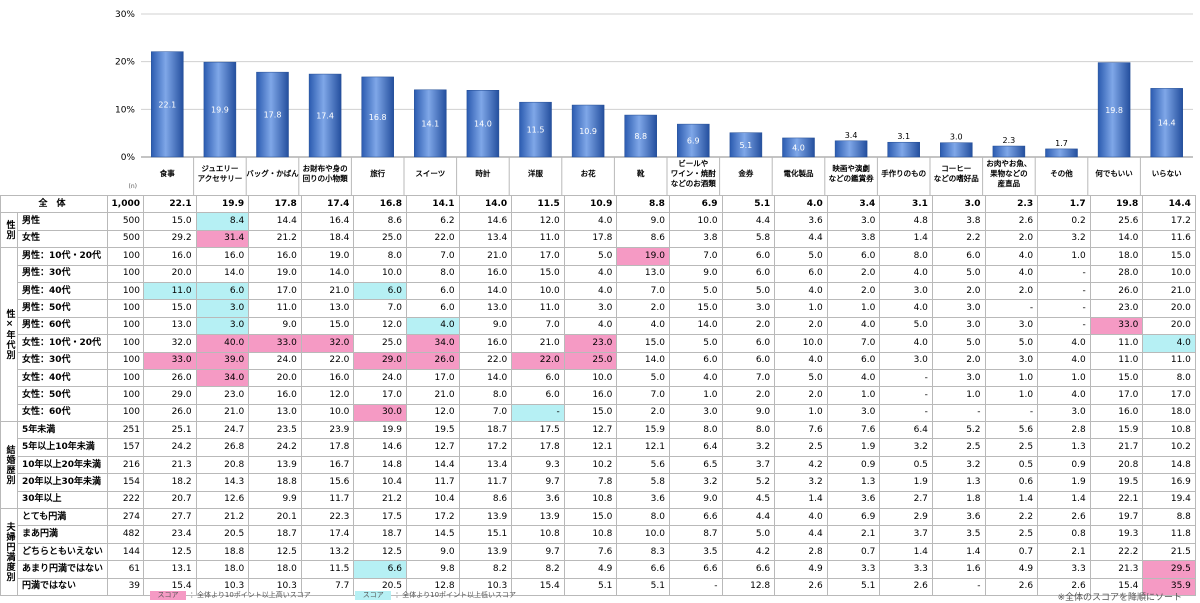 This screenshot has height=603, width=1200. What do you see at coordinates (327, 413) in the screenshot?
I see `value-cell: 10.0` at bounding box center [327, 413].